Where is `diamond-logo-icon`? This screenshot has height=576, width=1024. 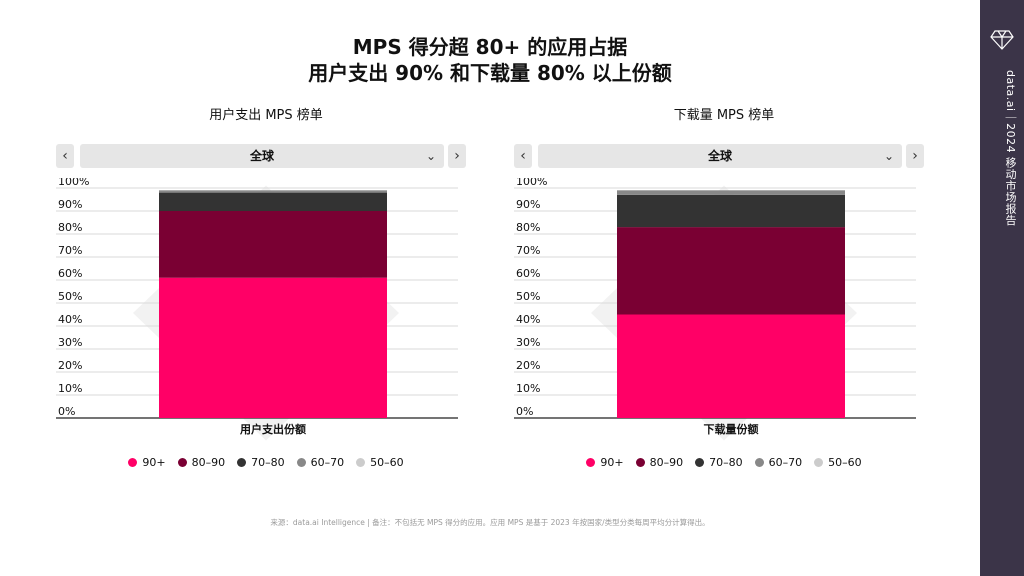 diamond-logo-icon is located at coordinates (1002, 40).